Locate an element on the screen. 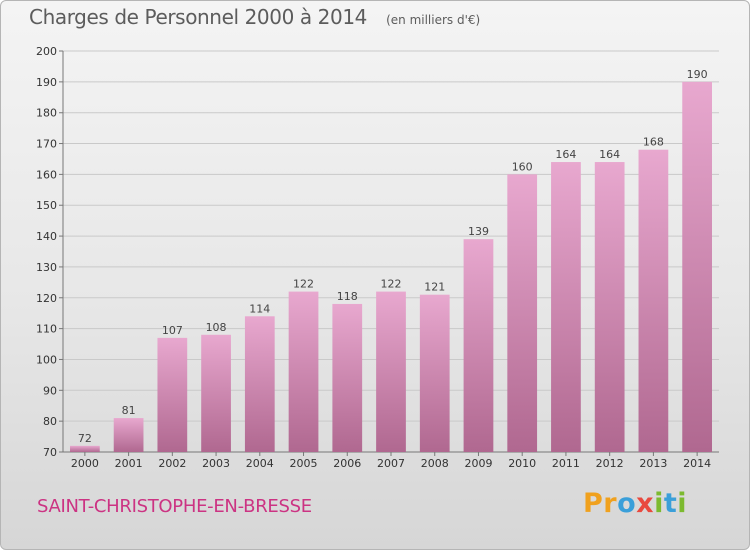 The image size is (750, 550). x-tick-label: 2003 is located at coordinates (216, 463).